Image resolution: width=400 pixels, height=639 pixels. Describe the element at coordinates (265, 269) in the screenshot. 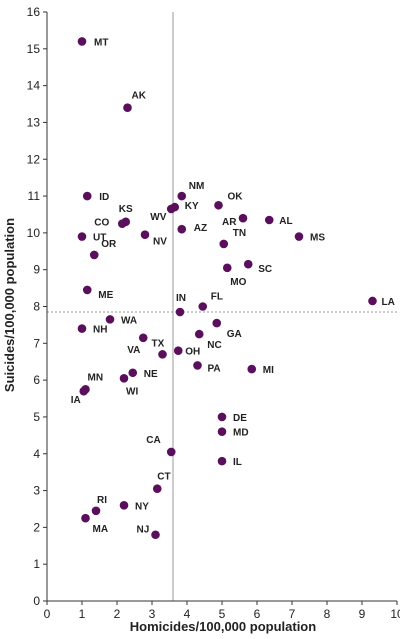

I see `point-label-sc: SC` at that location.